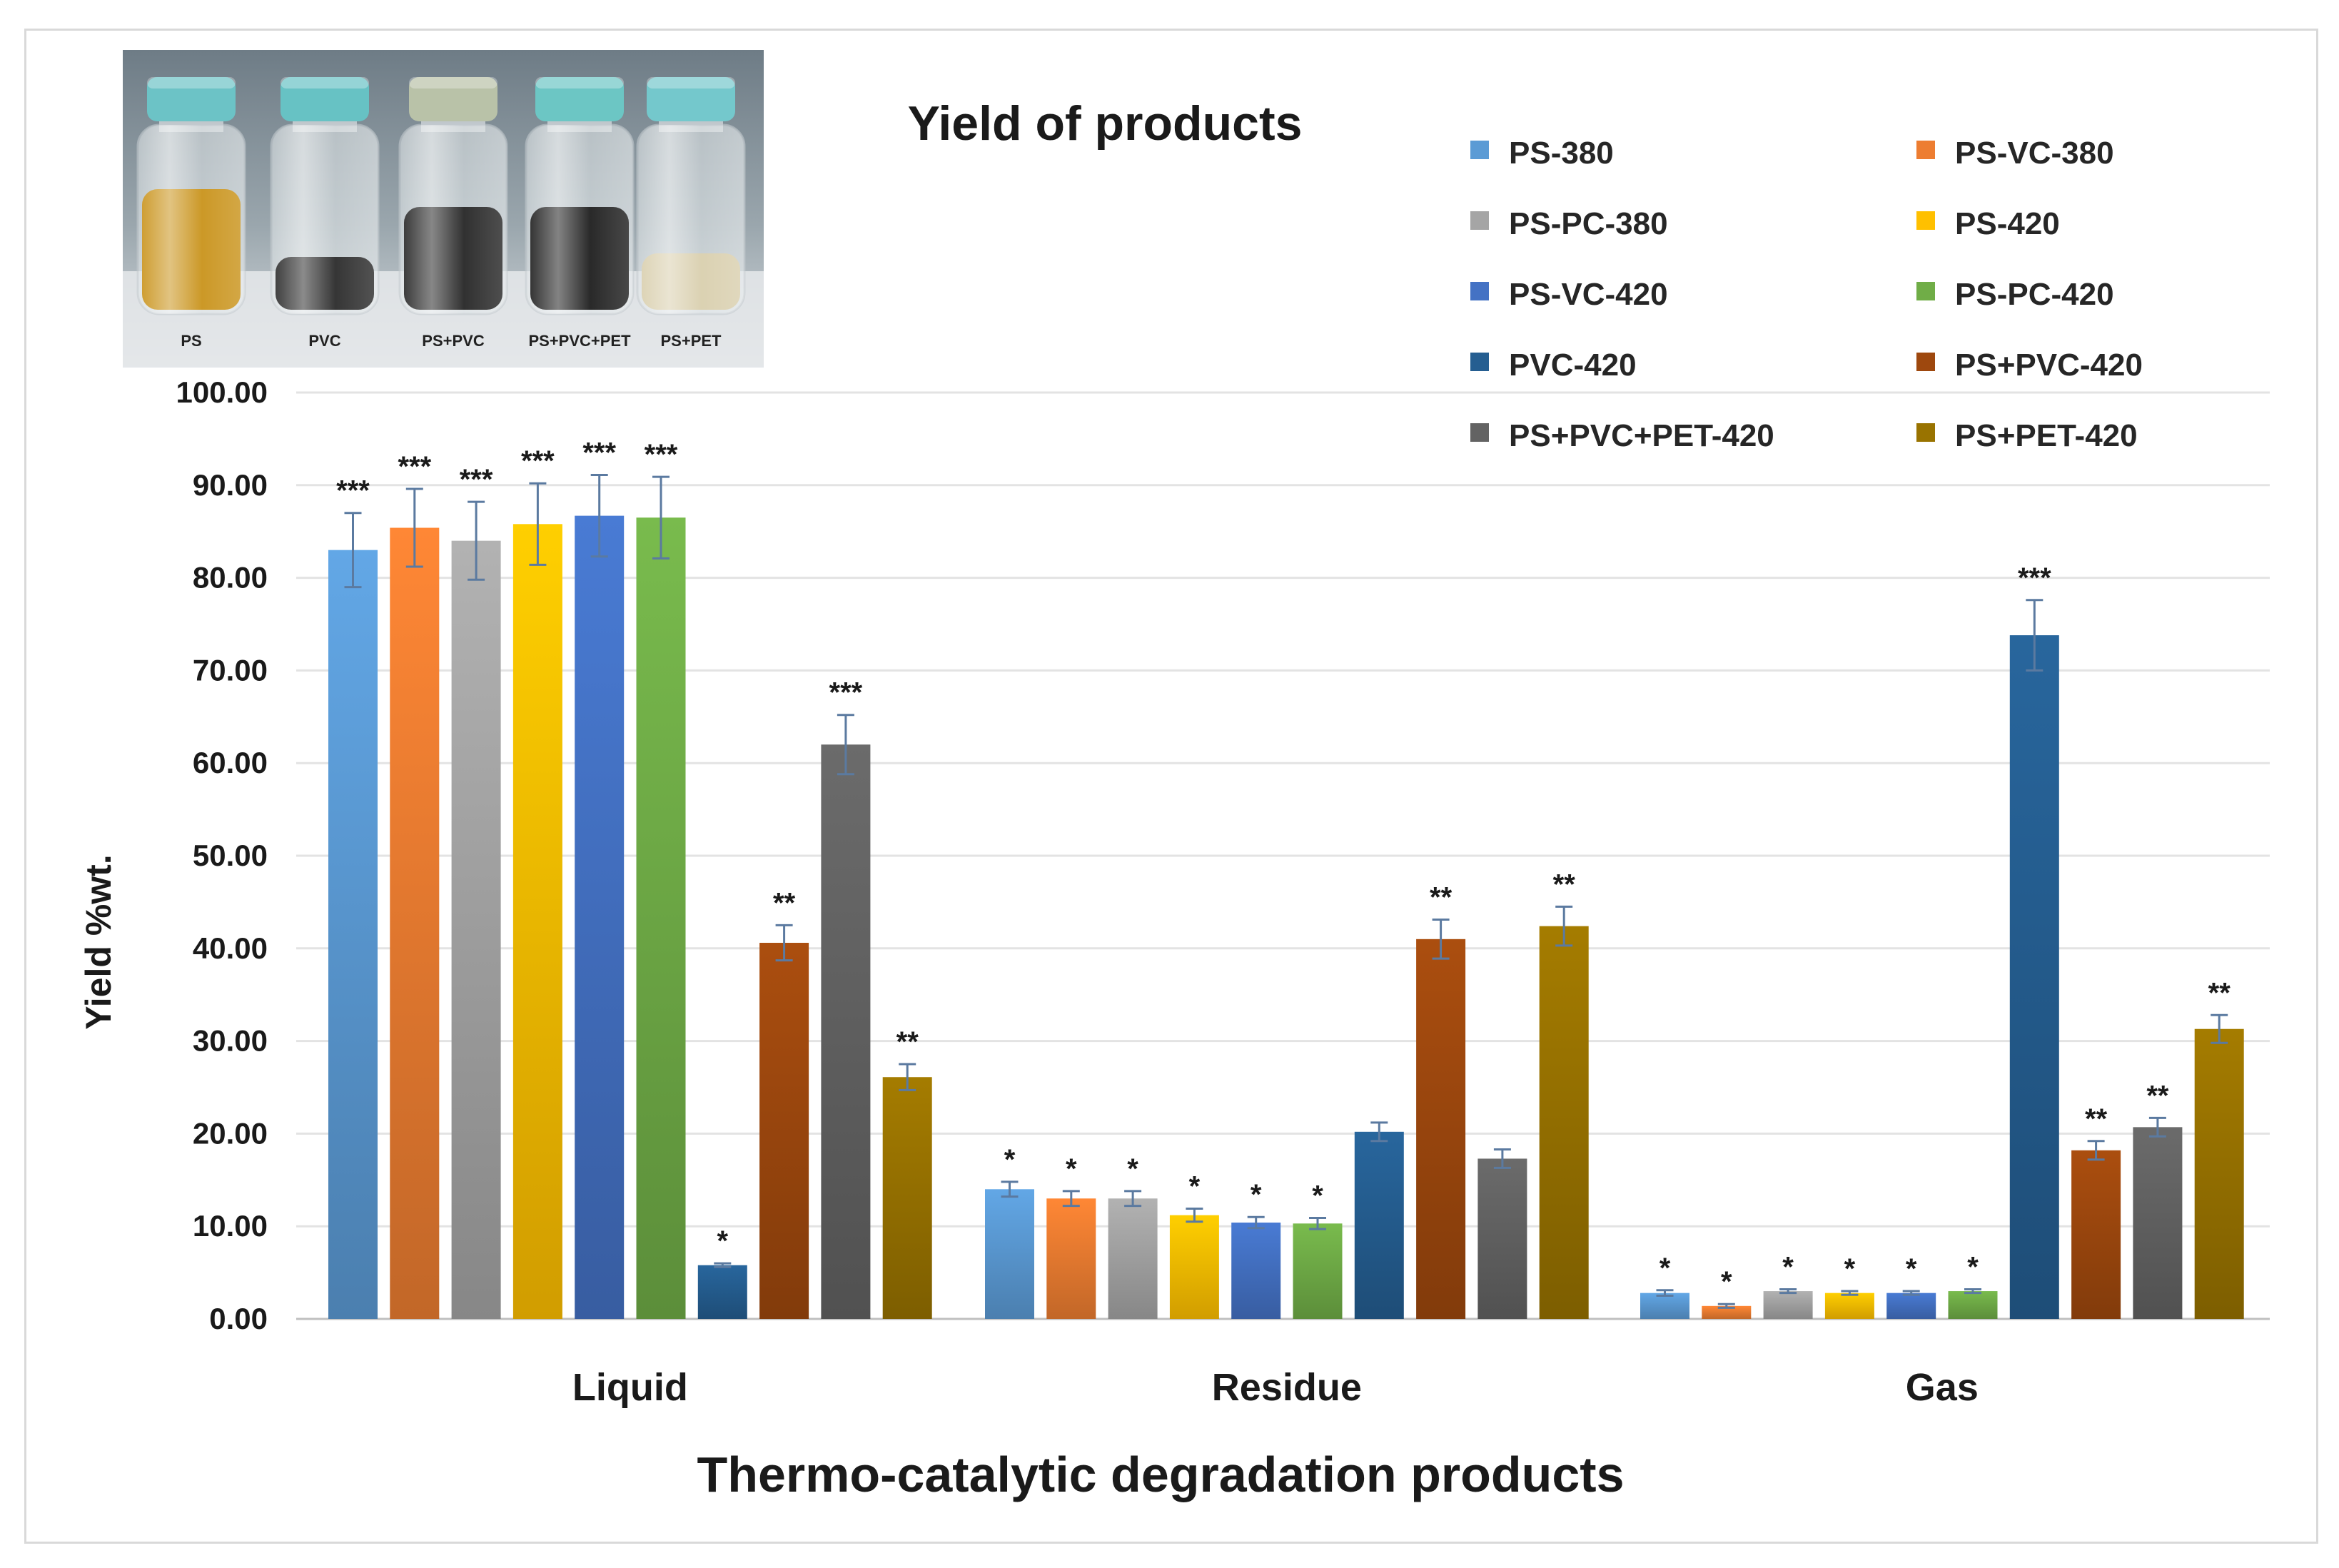 The width and height of the screenshot is (2339, 1568). What do you see at coordinates (230, 578) in the screenshot?
I see `y-tick-label: 80.00` at bounding box center [230, 578].